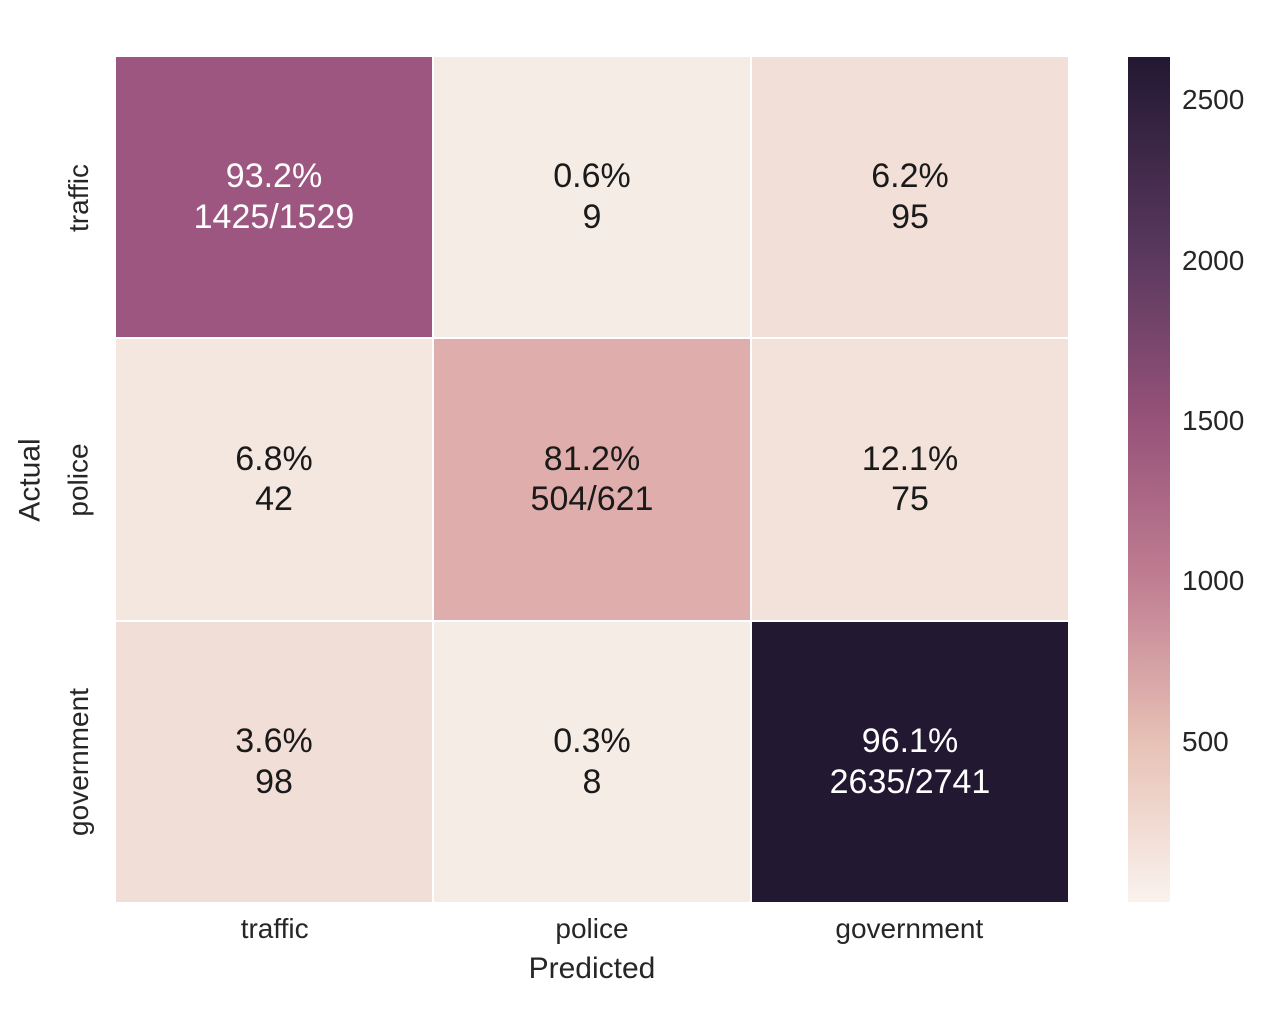  Describe the element at coordinates (1213, 581) in the screenshot. I see `colorbar-tick-label: 1000` at that location.